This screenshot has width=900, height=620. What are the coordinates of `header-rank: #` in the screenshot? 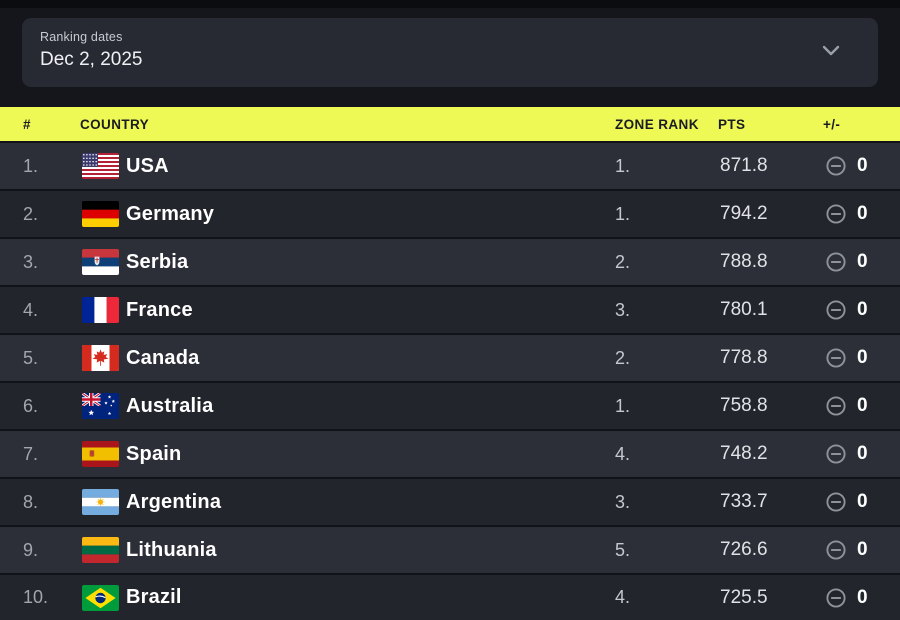 It's located at (27, 124).